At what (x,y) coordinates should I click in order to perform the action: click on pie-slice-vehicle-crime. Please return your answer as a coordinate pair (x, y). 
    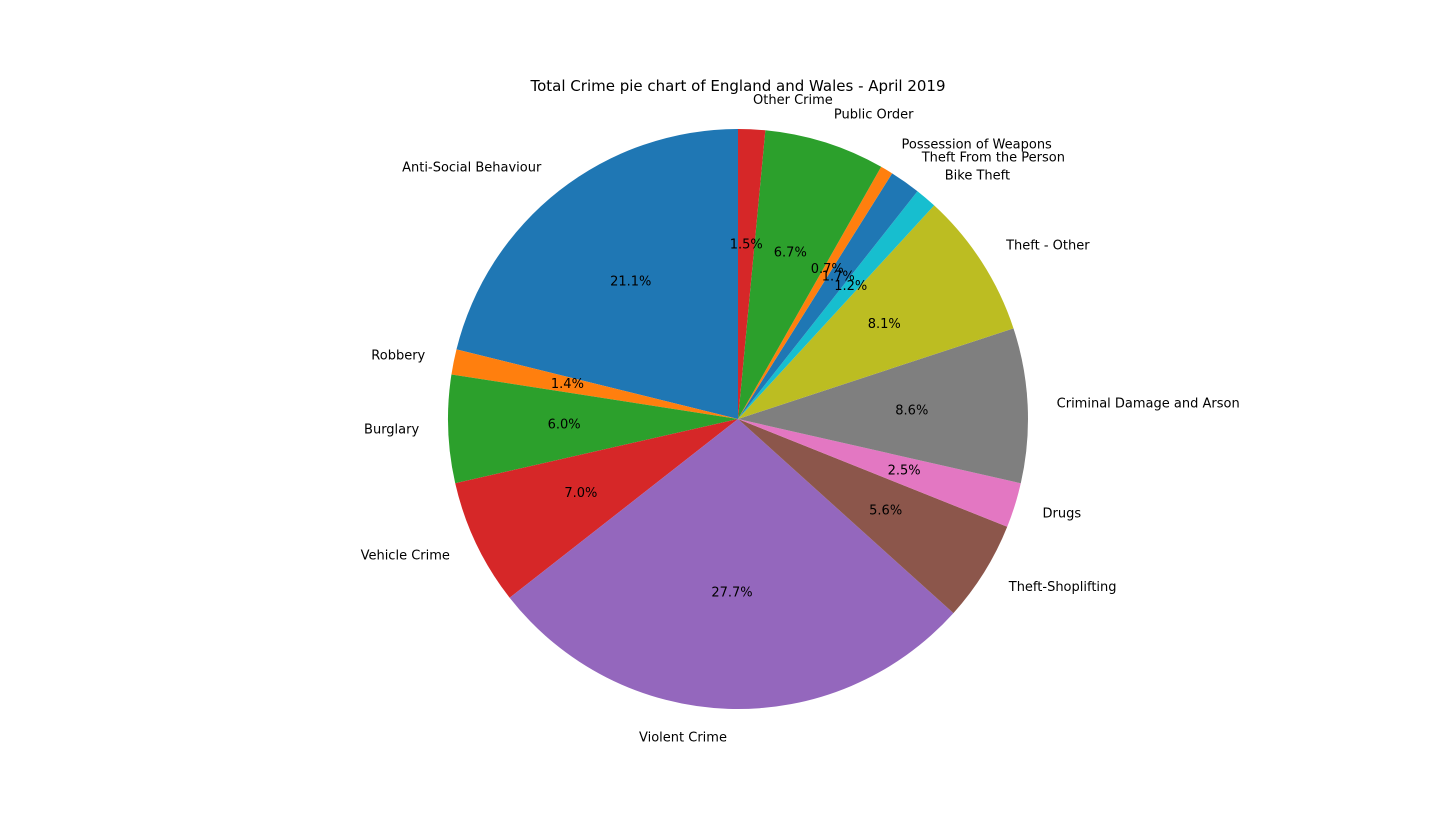
    Looking at the image, I should click on (596, 508).